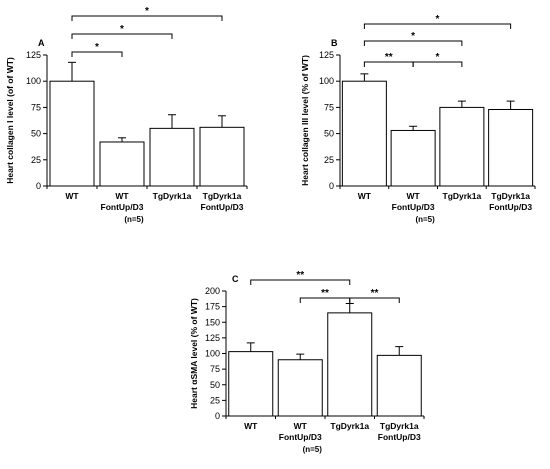 This screenshot has width=550, height=469. I want to click on y-tick-label: 175, so click(212, 307).